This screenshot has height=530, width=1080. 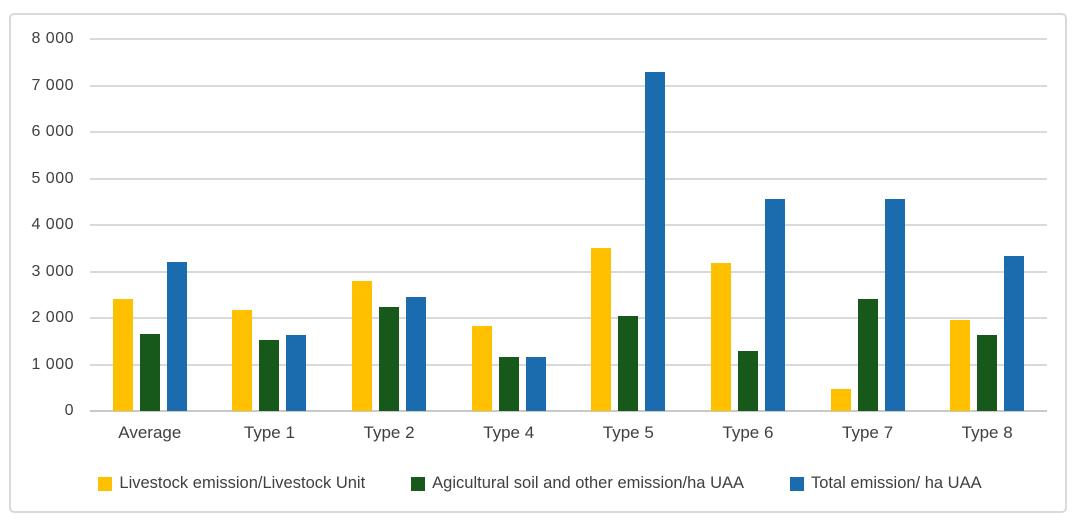 What do you see at coordinates (52, 38) in the screenshot?
I see `y-tick-label: 8 000` at bounding box center [52, 38].